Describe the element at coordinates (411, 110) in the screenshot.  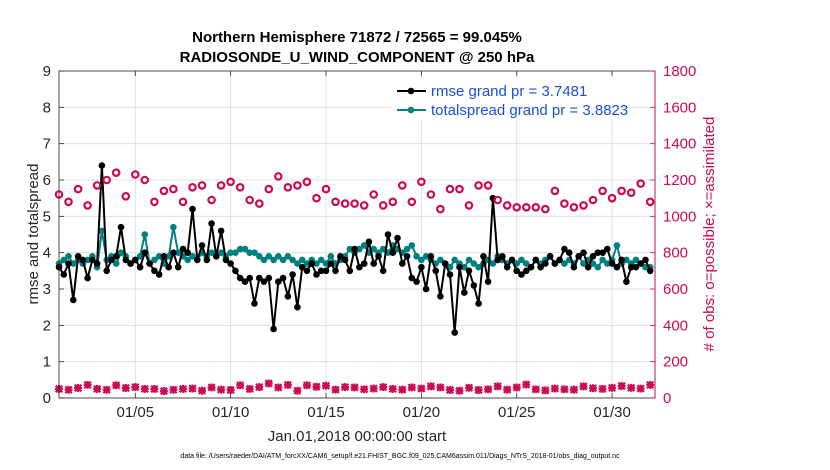
I see `legend-spread-marker` at that location.